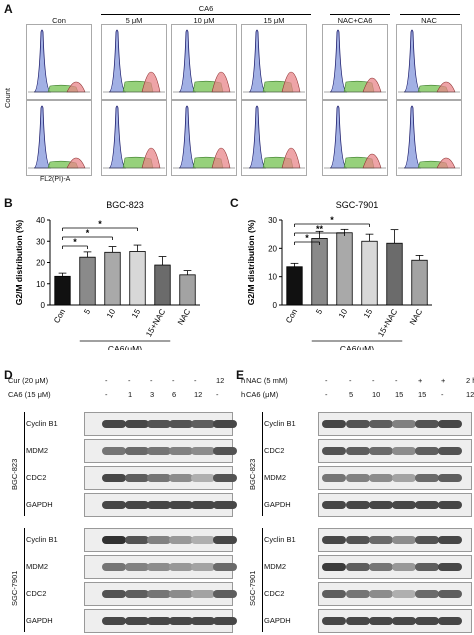 The height and width of the screenshot is (635, 474). Describe the element at coordinates (240, 375) in the screenshot. I see `panel-e-letter: E` at that location.